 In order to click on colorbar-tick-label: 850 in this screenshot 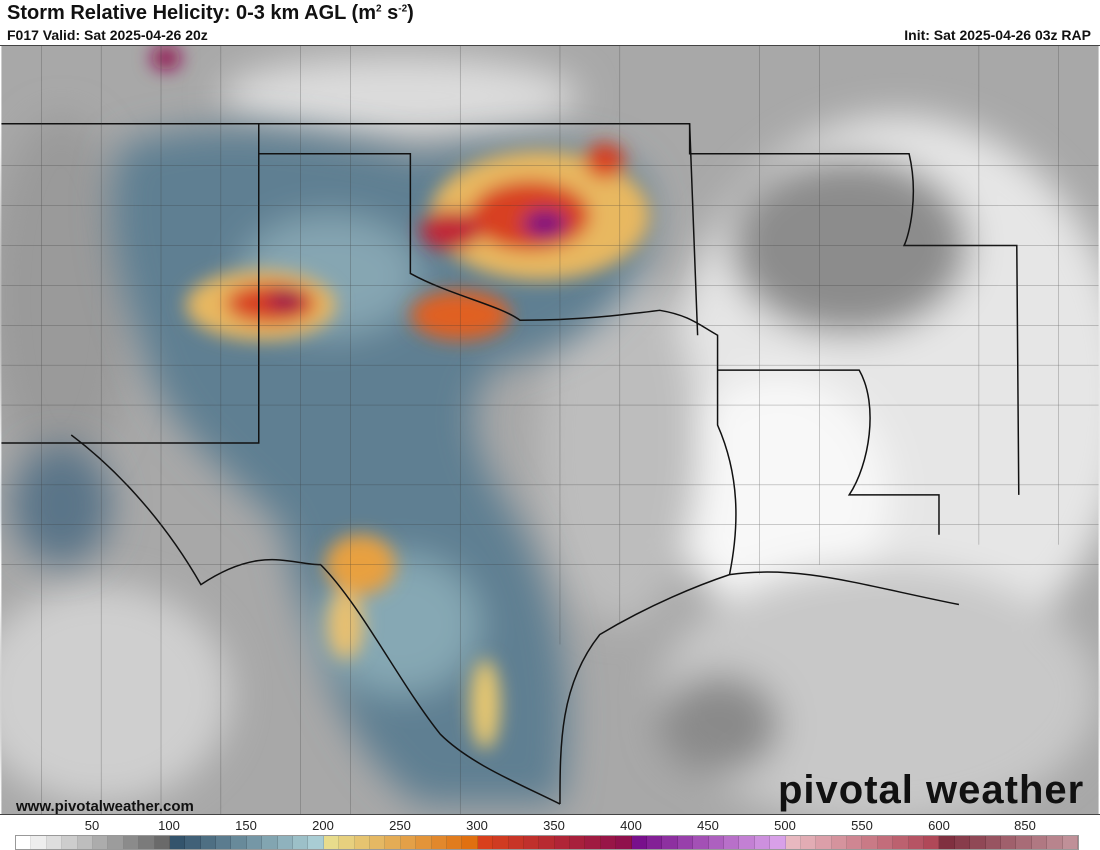, I will do `click(1025, 825)`.